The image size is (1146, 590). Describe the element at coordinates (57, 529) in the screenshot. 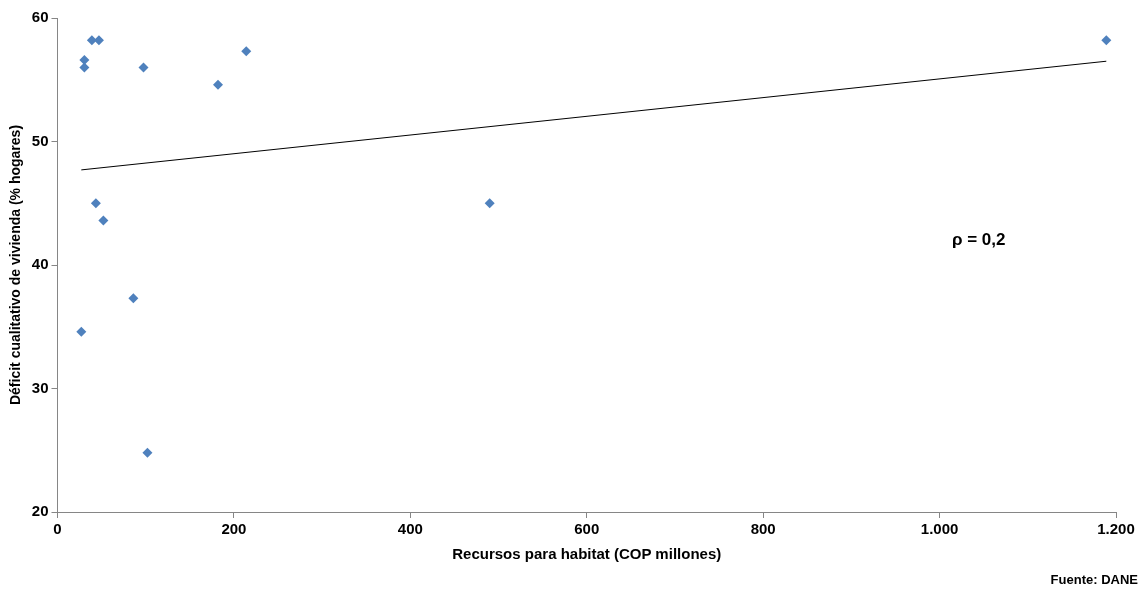

I see `x-tick-label: 0` at that location.